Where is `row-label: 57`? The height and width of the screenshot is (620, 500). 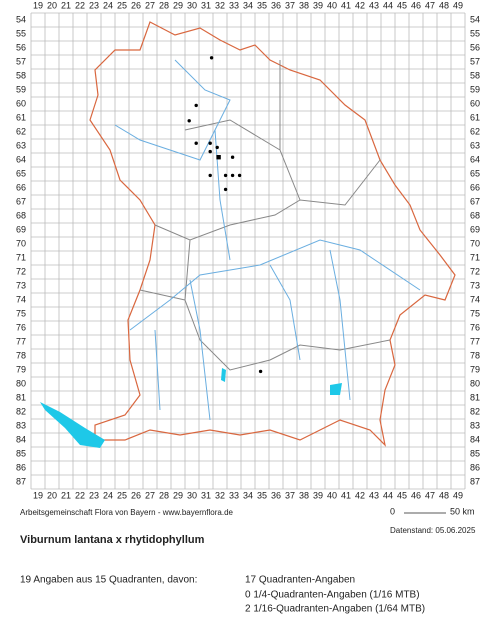
row-label: 57 is located at coordinates (475, 61).